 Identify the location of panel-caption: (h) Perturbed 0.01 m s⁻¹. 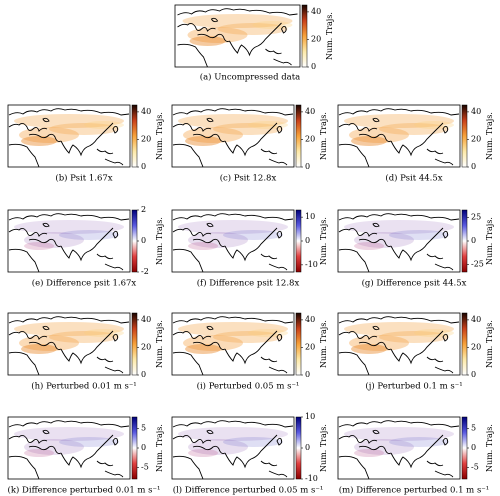
(83, 386).